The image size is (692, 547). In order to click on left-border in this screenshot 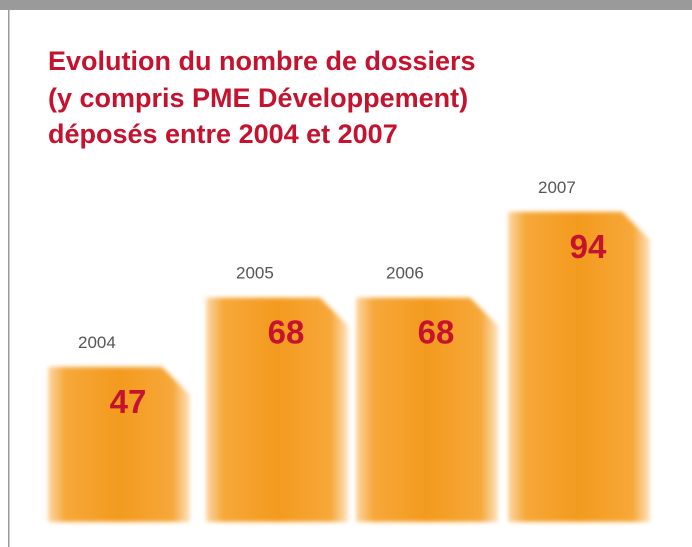, I will do `click(9, 278)`.